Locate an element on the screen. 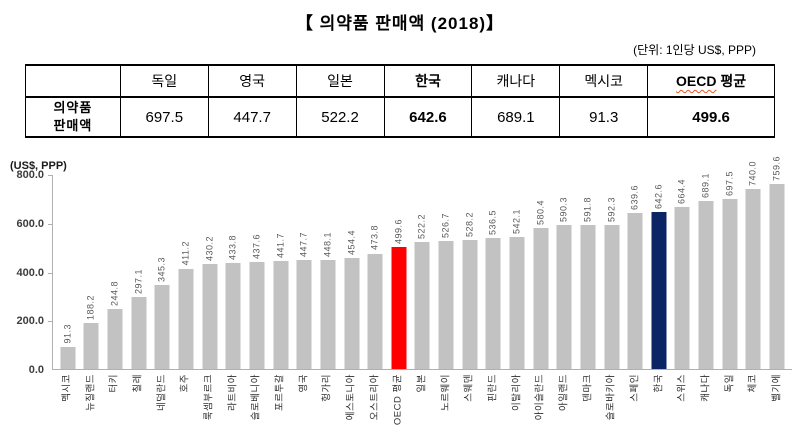 The height and width of the screenshot is (440, 800). bar-slot: 664.4 is located at coordinates (683, 272).